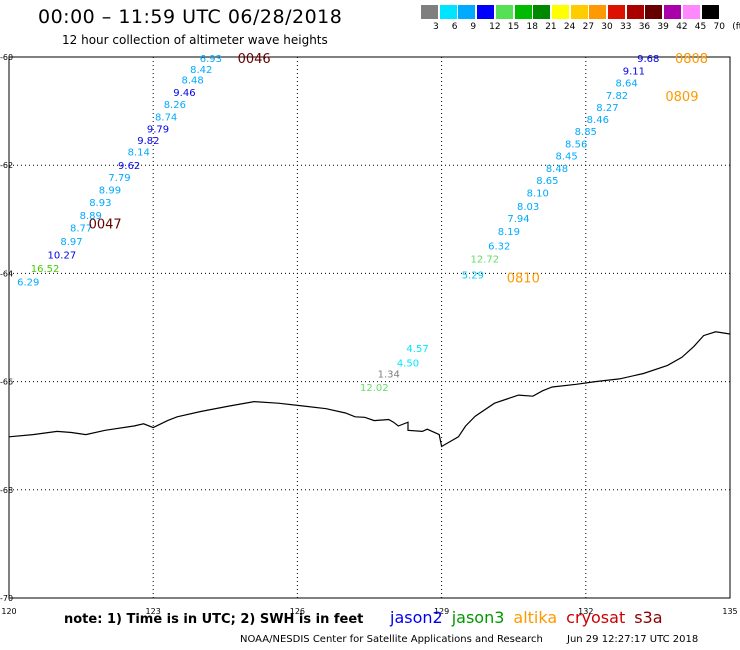 The width and height of the screenshot is (740, 650). Describe the element at coordinates (586, 132) in the screenshot. I see `swh-value-label: 8.85` at that location.